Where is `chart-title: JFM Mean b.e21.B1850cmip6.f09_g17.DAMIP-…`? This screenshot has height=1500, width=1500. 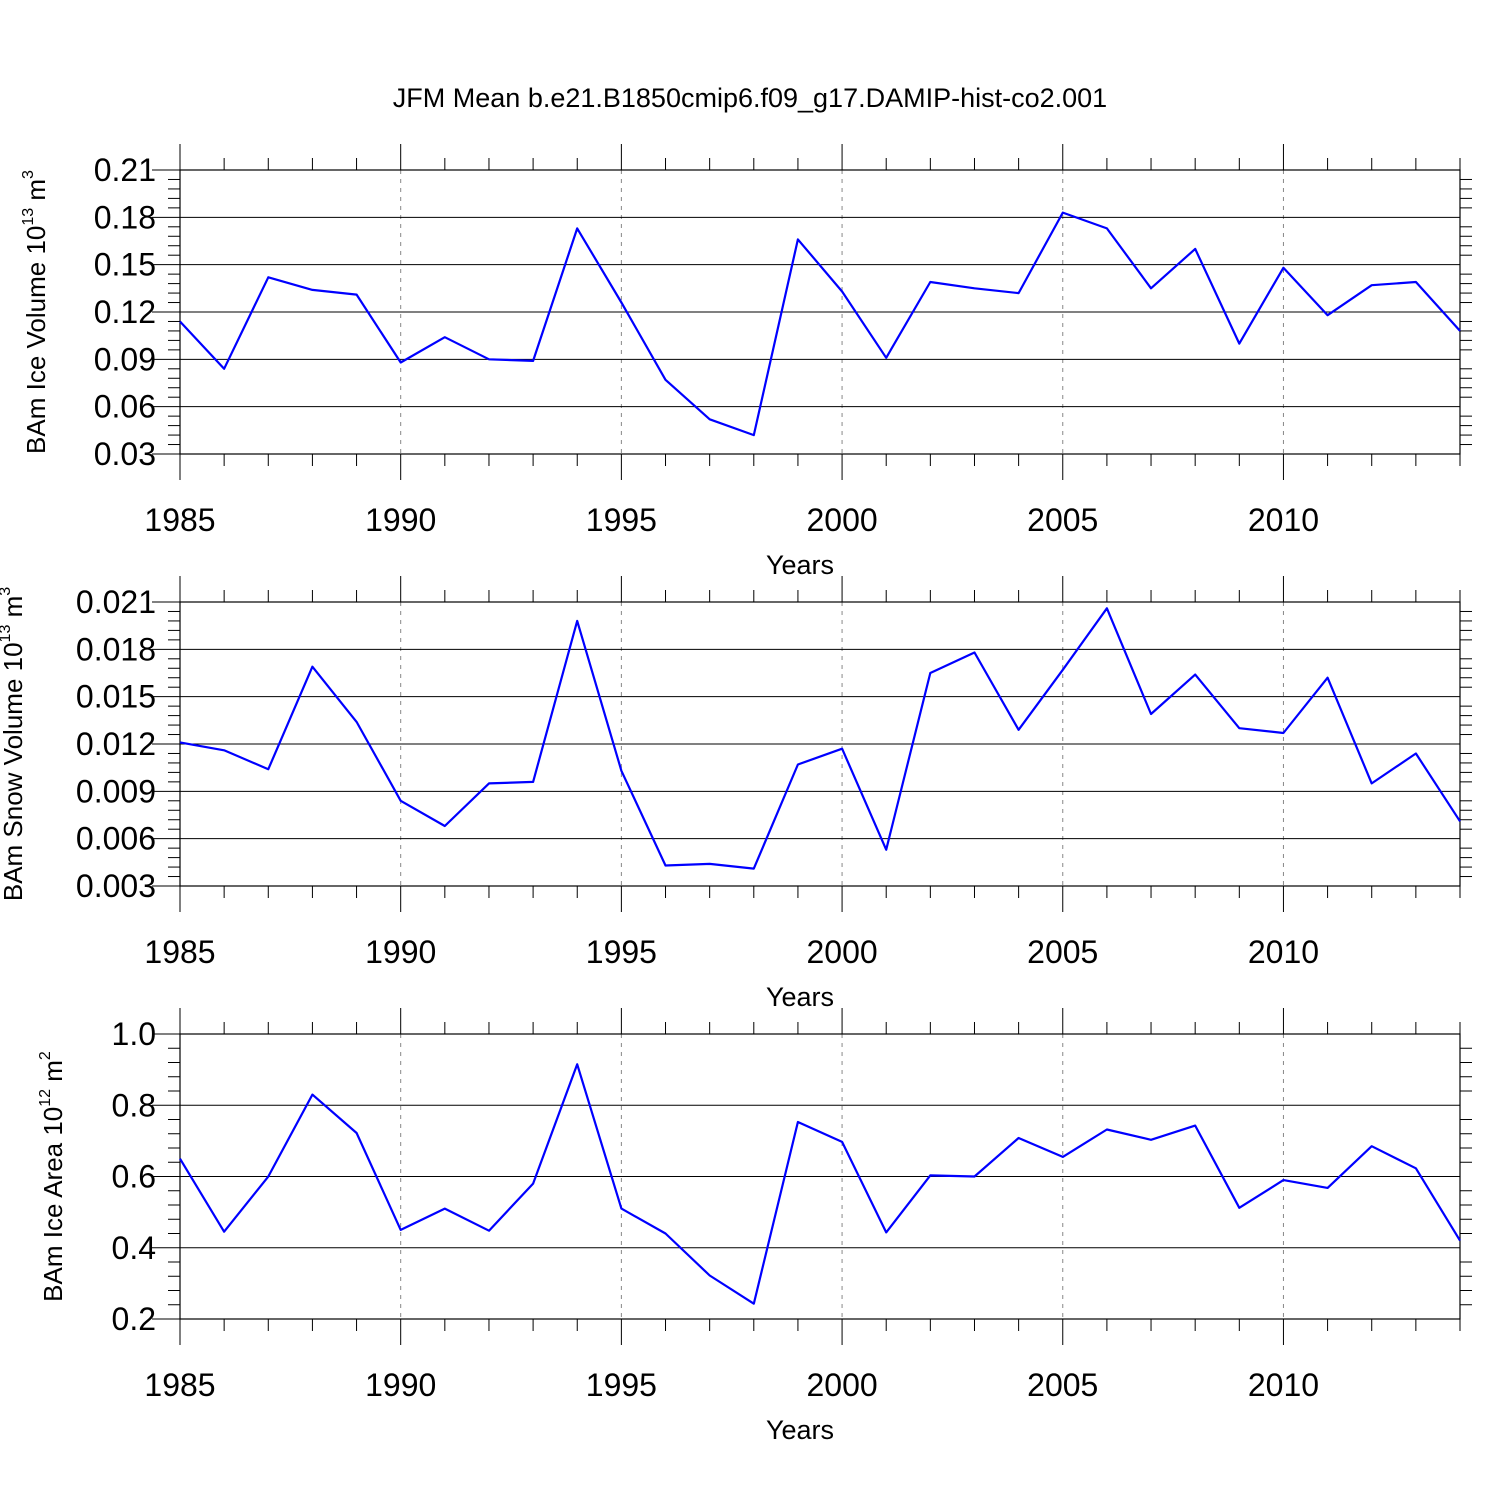
chart-title: JFM Mean b.e21.B1850cmip6.f09_g17.DAMIP-… is located at coordinates (750, 98).